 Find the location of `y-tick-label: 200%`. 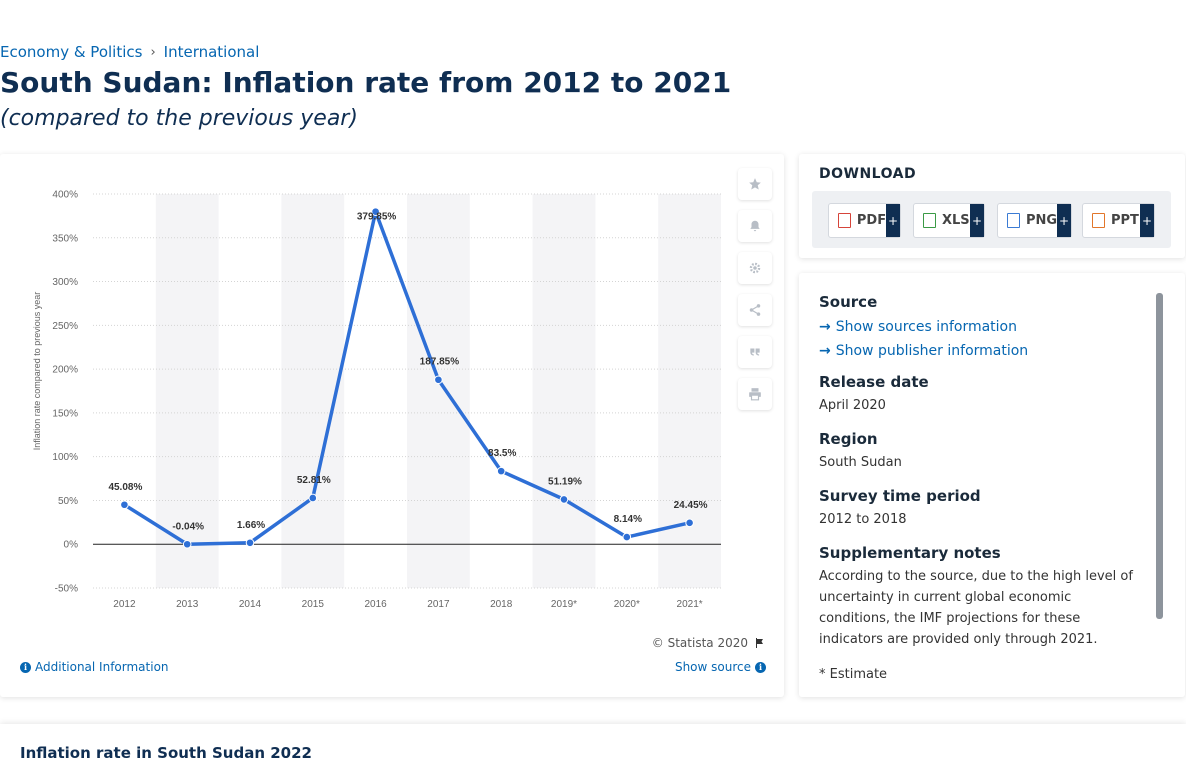

y-tick-label: 200% is located at coordinates (65, 370).